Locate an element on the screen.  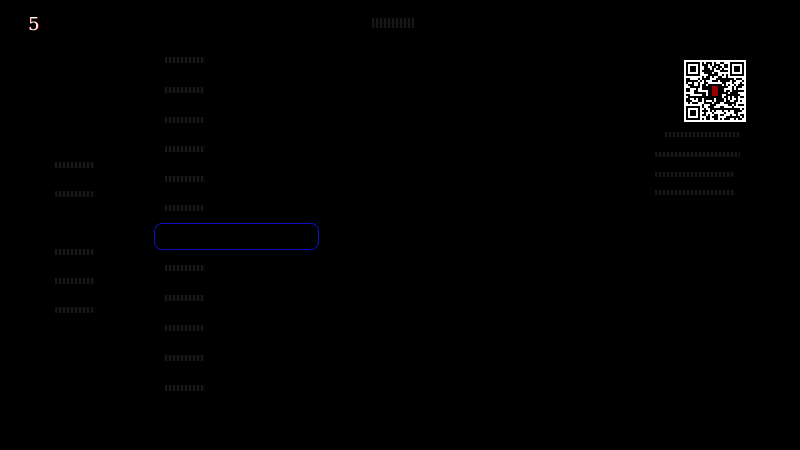
focused-list-item is located at coordinates (236, 236).